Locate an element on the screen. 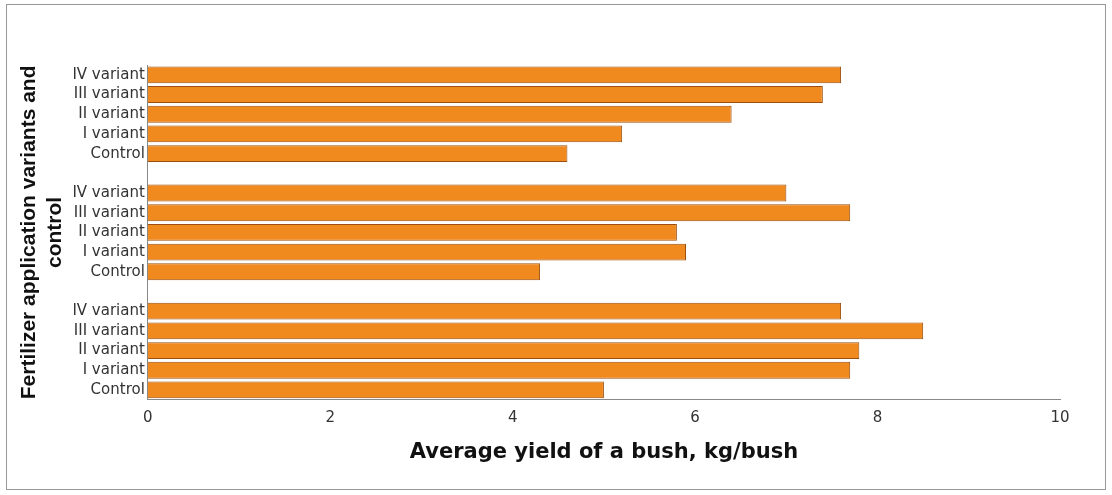  x-tick-label: 4 is located at coordinates (512, 416).